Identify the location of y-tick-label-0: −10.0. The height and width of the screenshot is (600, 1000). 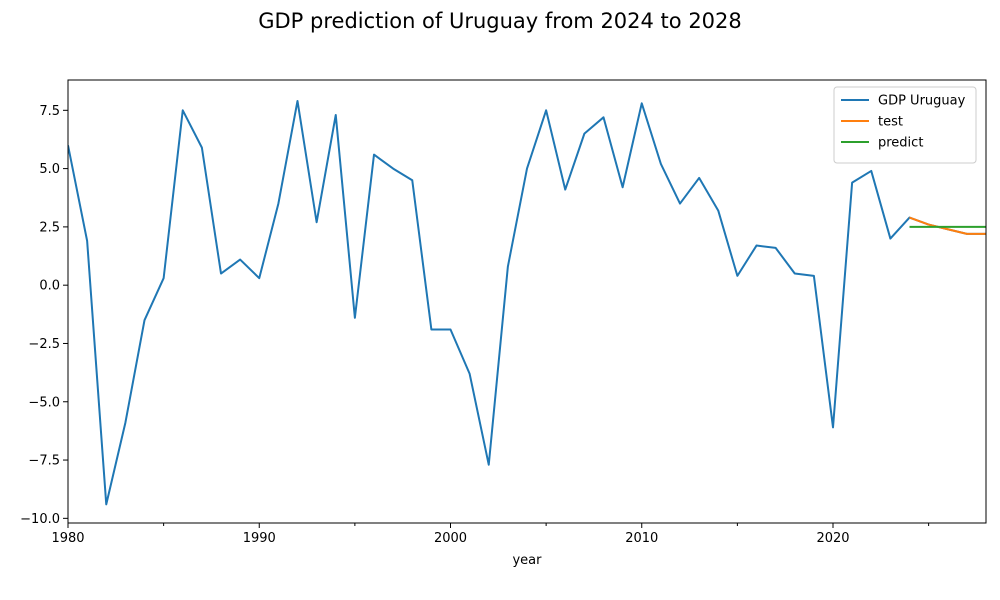
(40, 519).